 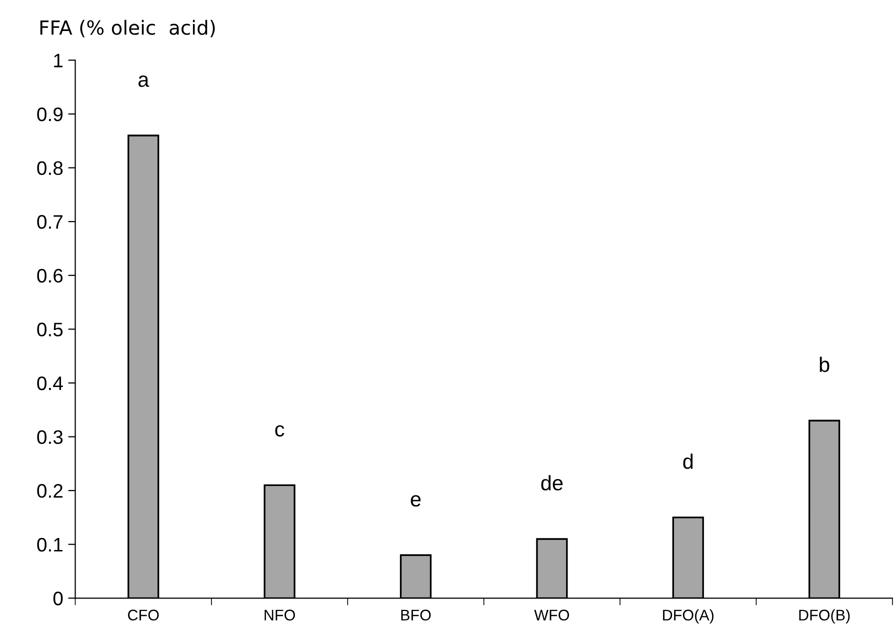 I want to click on y-tick-label: 0, so click(x=58, y=599).